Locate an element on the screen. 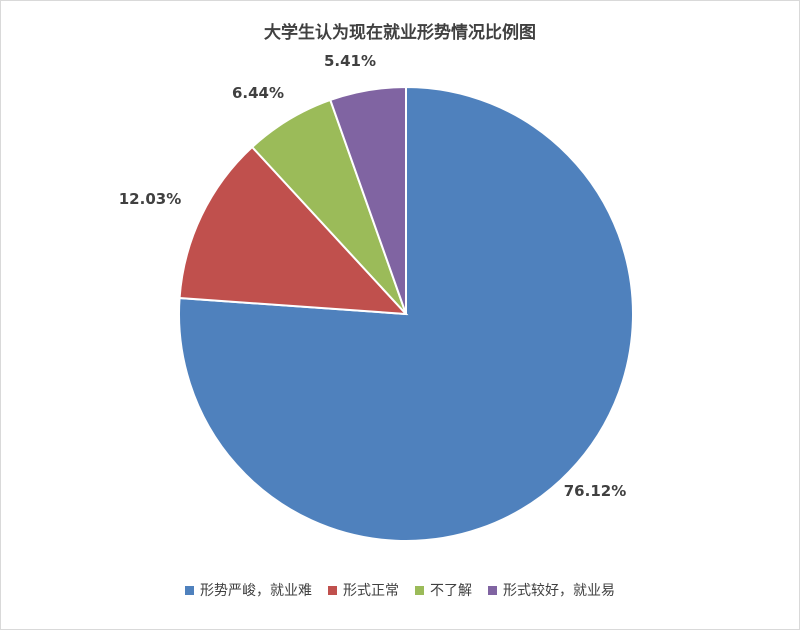 Image resolution: width=800 pixels, height=630 pixels. chart-title: 大学生认为现在就业形势情况比例图 is located at coordinates (400, 33).